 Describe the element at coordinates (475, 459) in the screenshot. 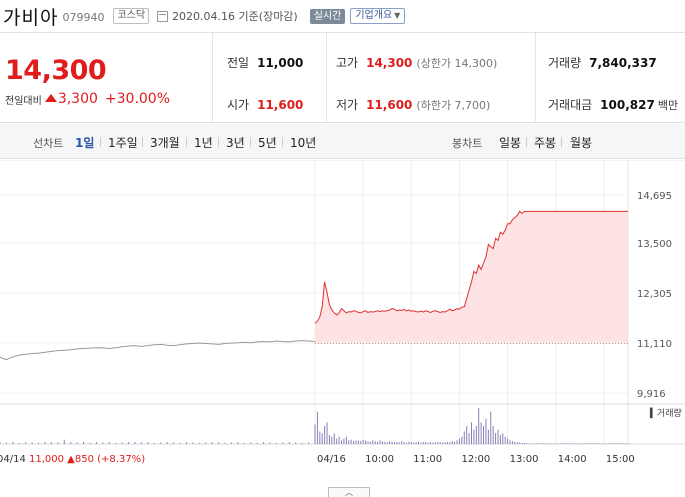

I see `x-tick-label: 12:00` at that location.